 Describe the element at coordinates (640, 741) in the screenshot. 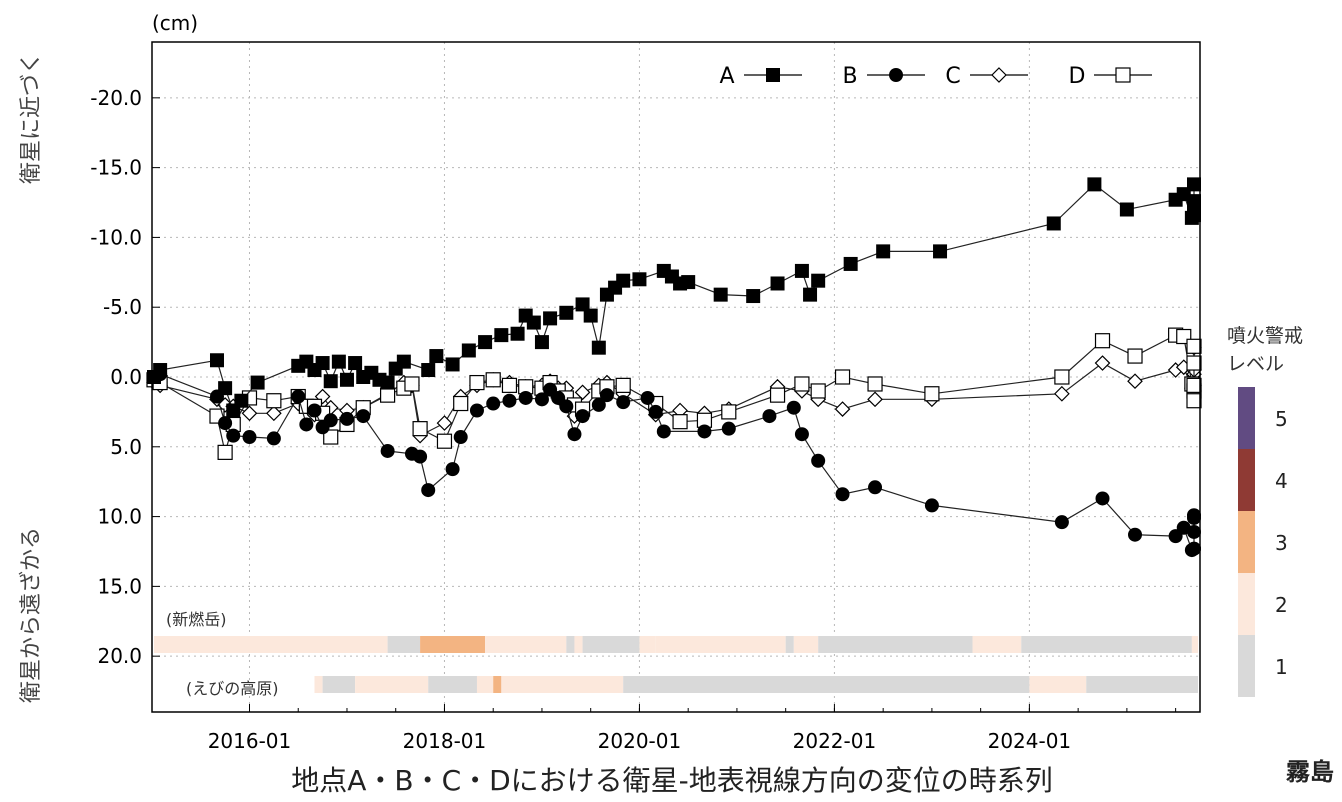

I see `x-tick-label: 2020-01` at that location.